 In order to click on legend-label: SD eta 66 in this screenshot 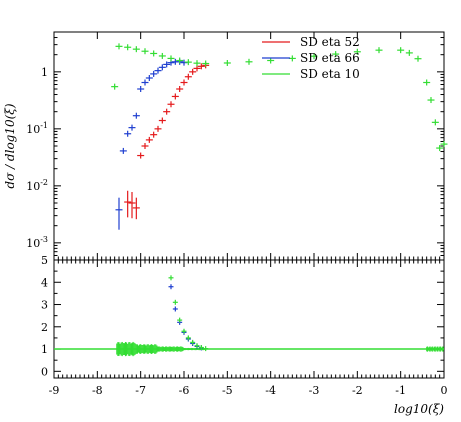, I will do `click(330, 58)`.